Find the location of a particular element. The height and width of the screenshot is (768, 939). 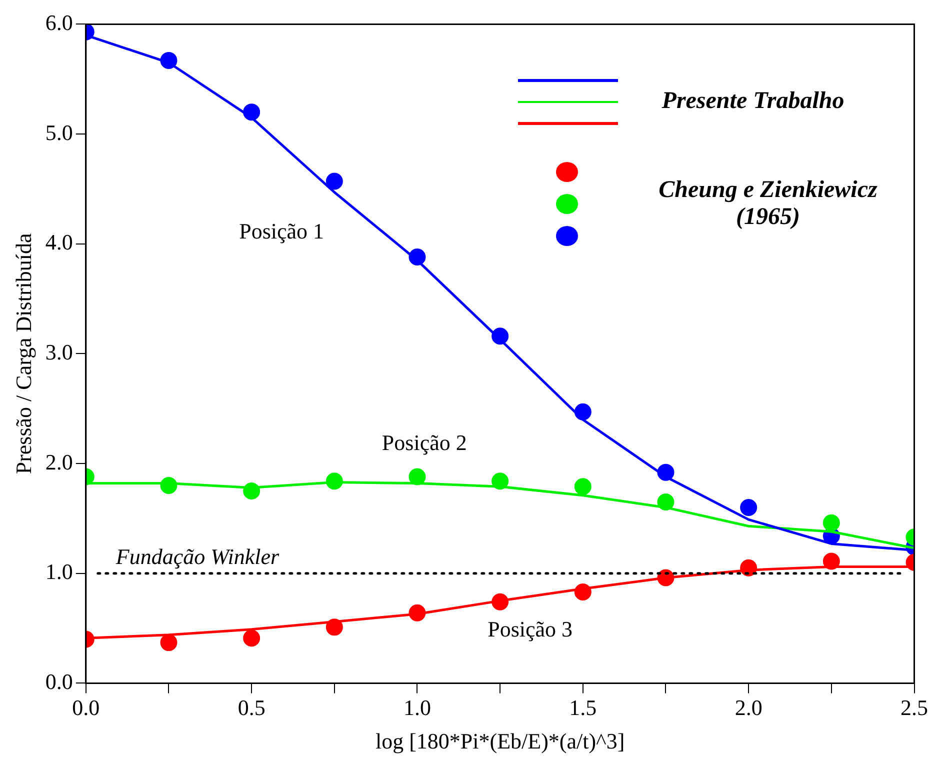

x-tick-label: 1.0 is located at coordinates (417, 707).